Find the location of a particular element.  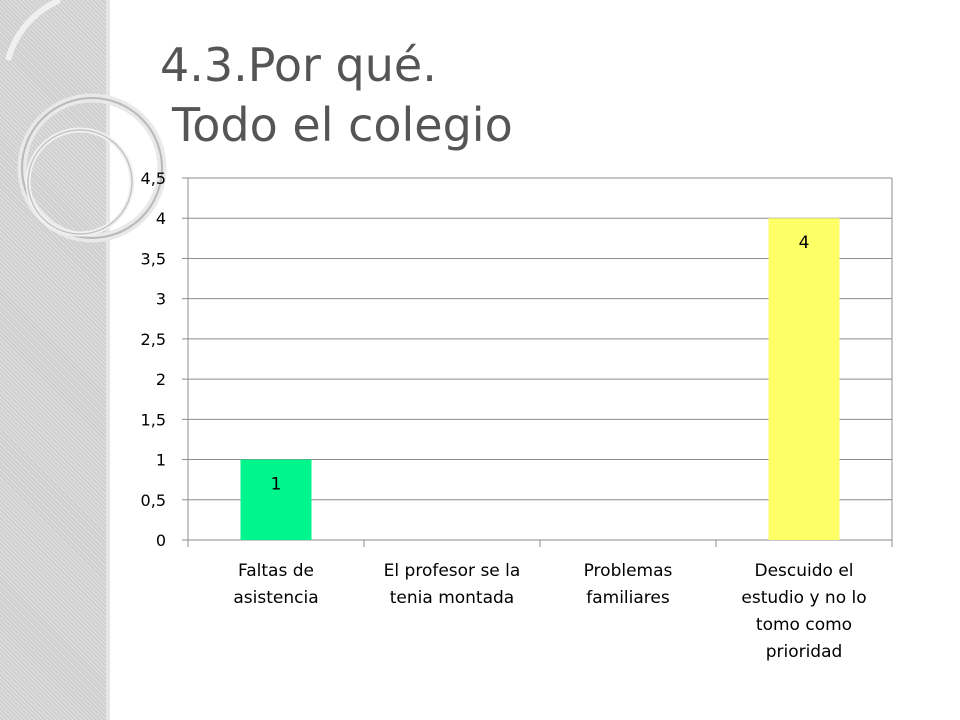

x-category-label: El profesor se la tenia montada is located at coordinates (452, 584).